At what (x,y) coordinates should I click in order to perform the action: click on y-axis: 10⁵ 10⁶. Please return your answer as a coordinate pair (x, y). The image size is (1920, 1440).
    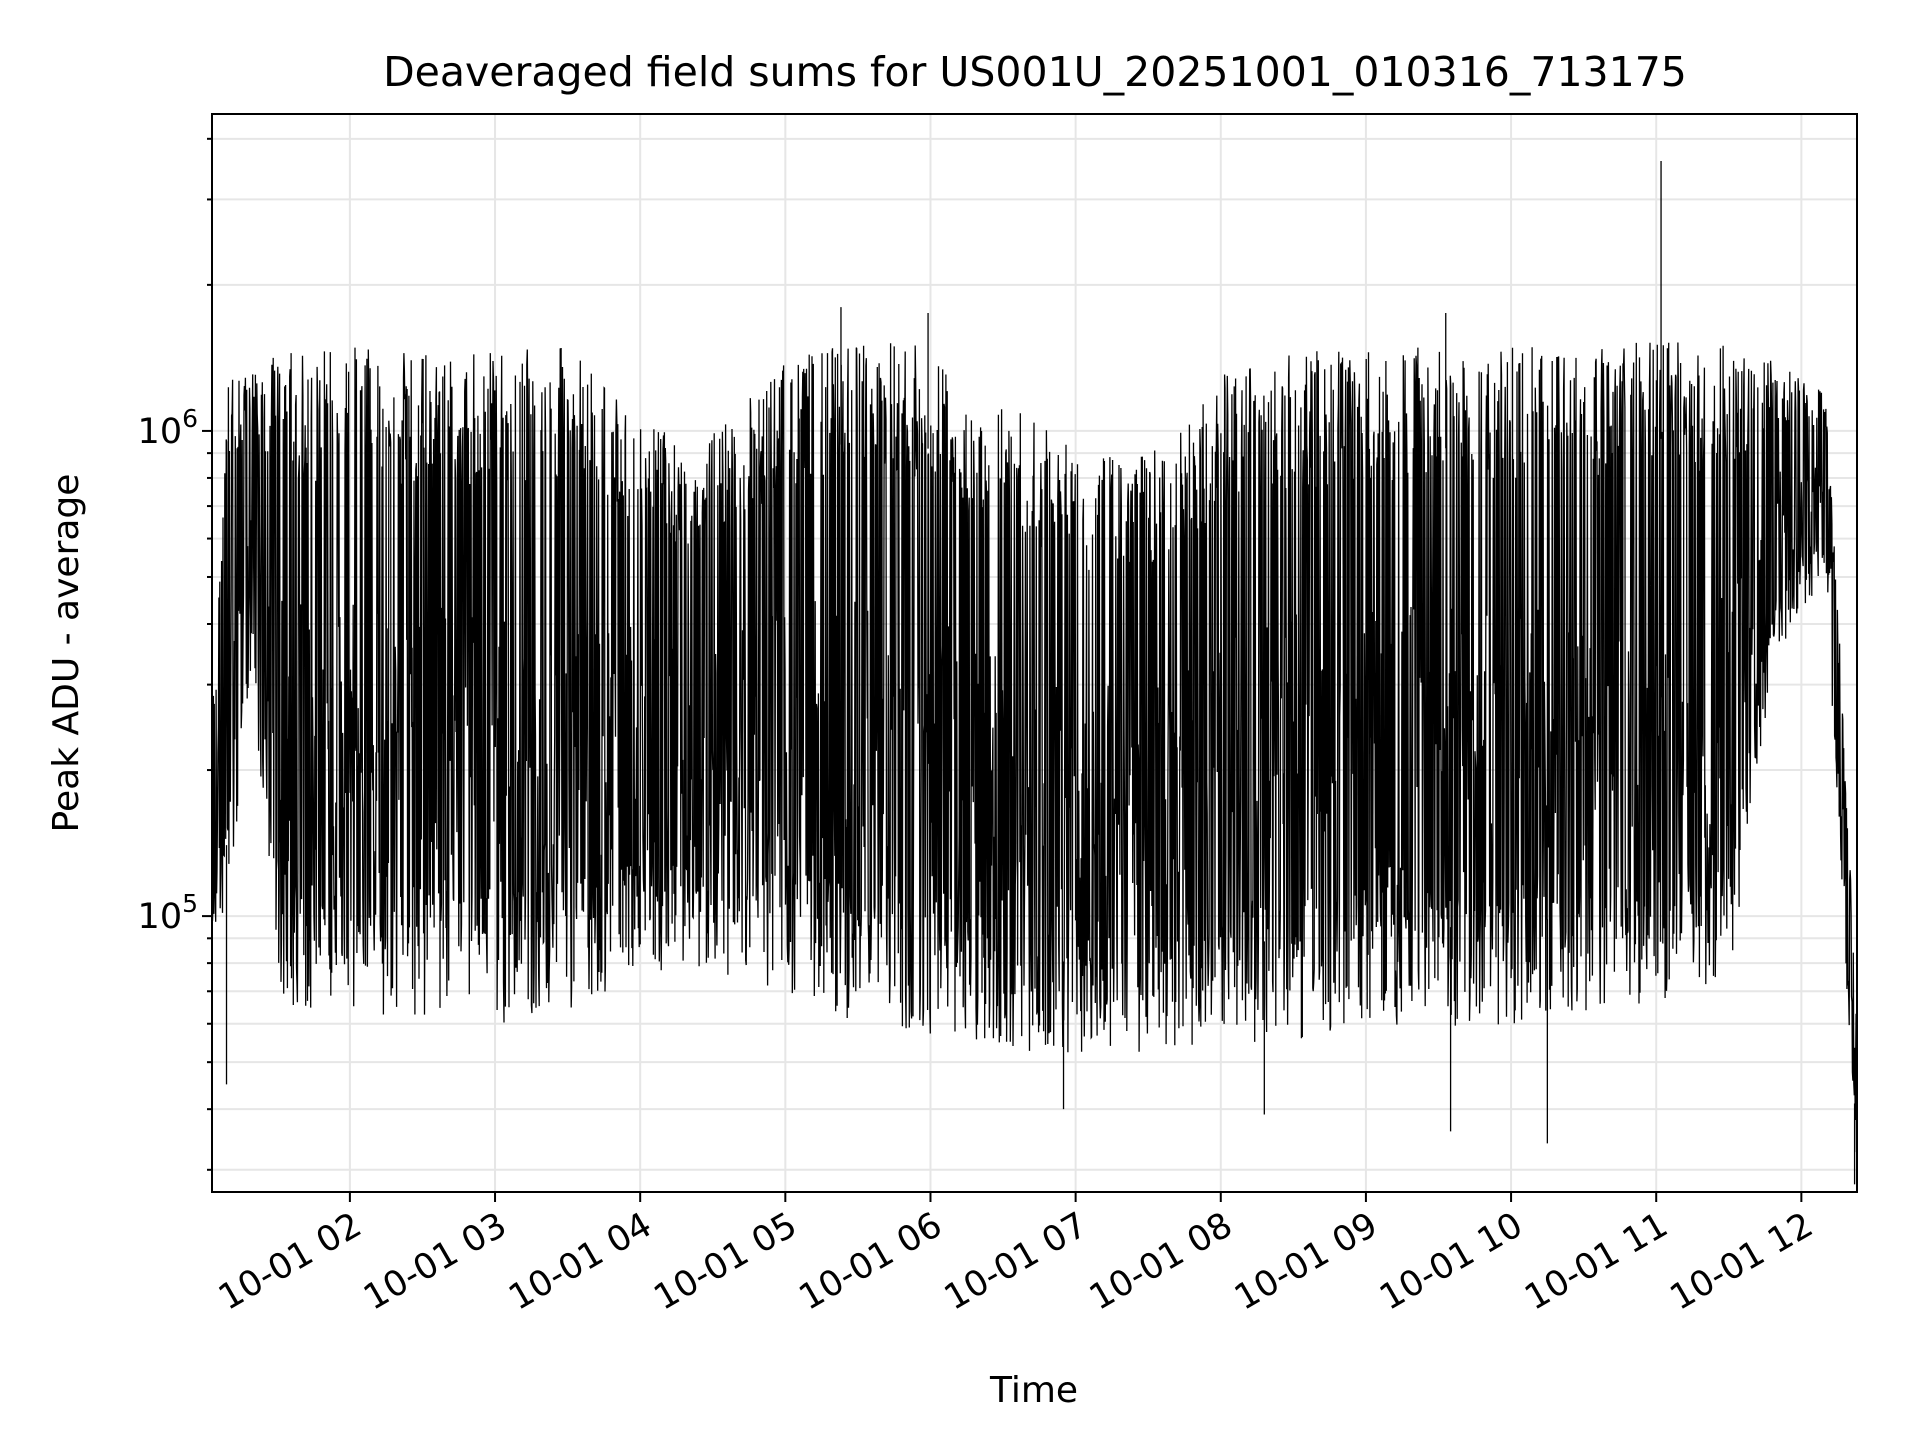
    Looking at the image, I should click on (175, 654).